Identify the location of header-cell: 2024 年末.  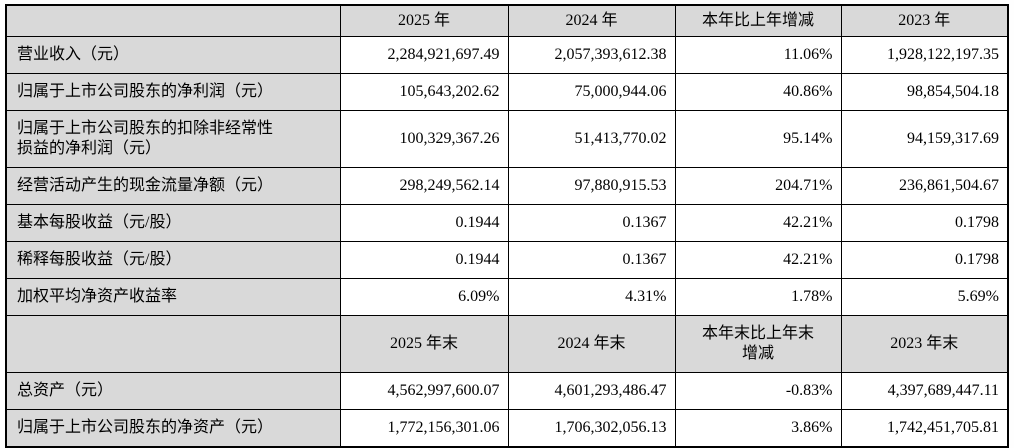
(591, 344).